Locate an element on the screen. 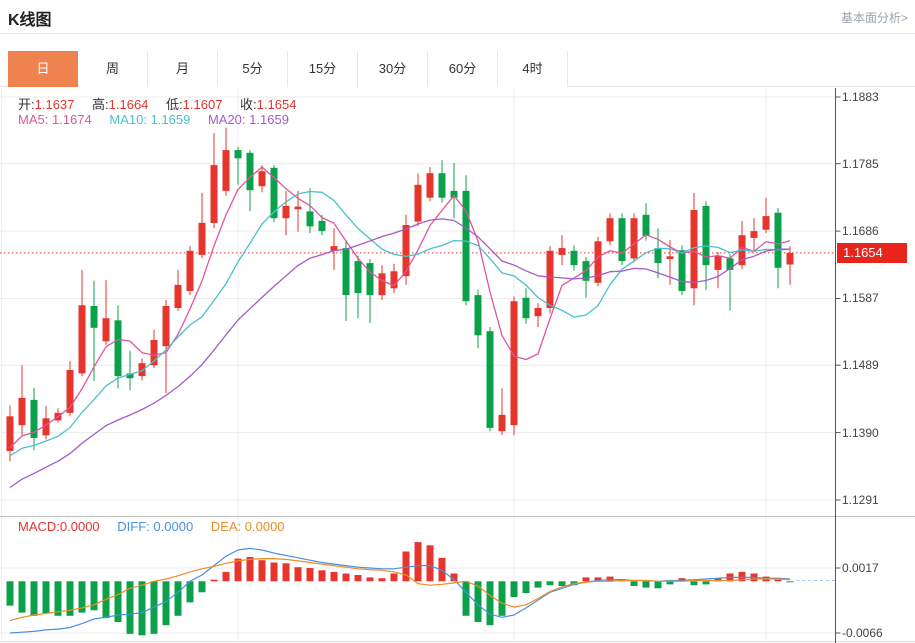  tab-day: 日 is located at coordinates (43, 69).